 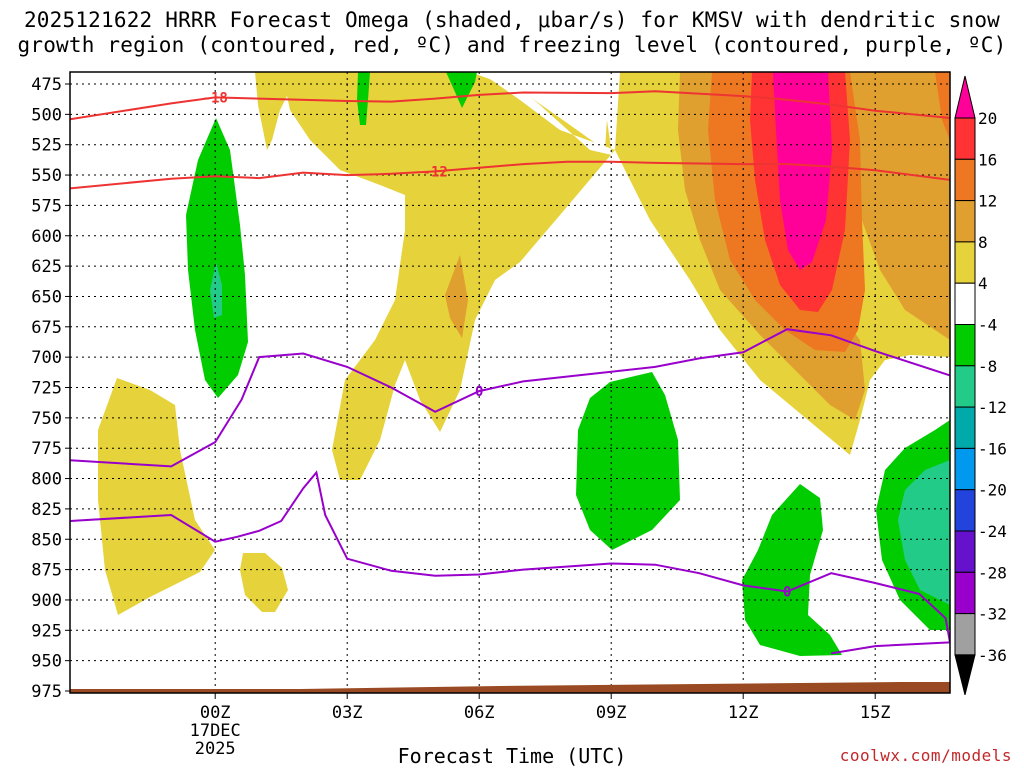 I want to click on colorbar-label-16: 16, so click(x=987, y=159).